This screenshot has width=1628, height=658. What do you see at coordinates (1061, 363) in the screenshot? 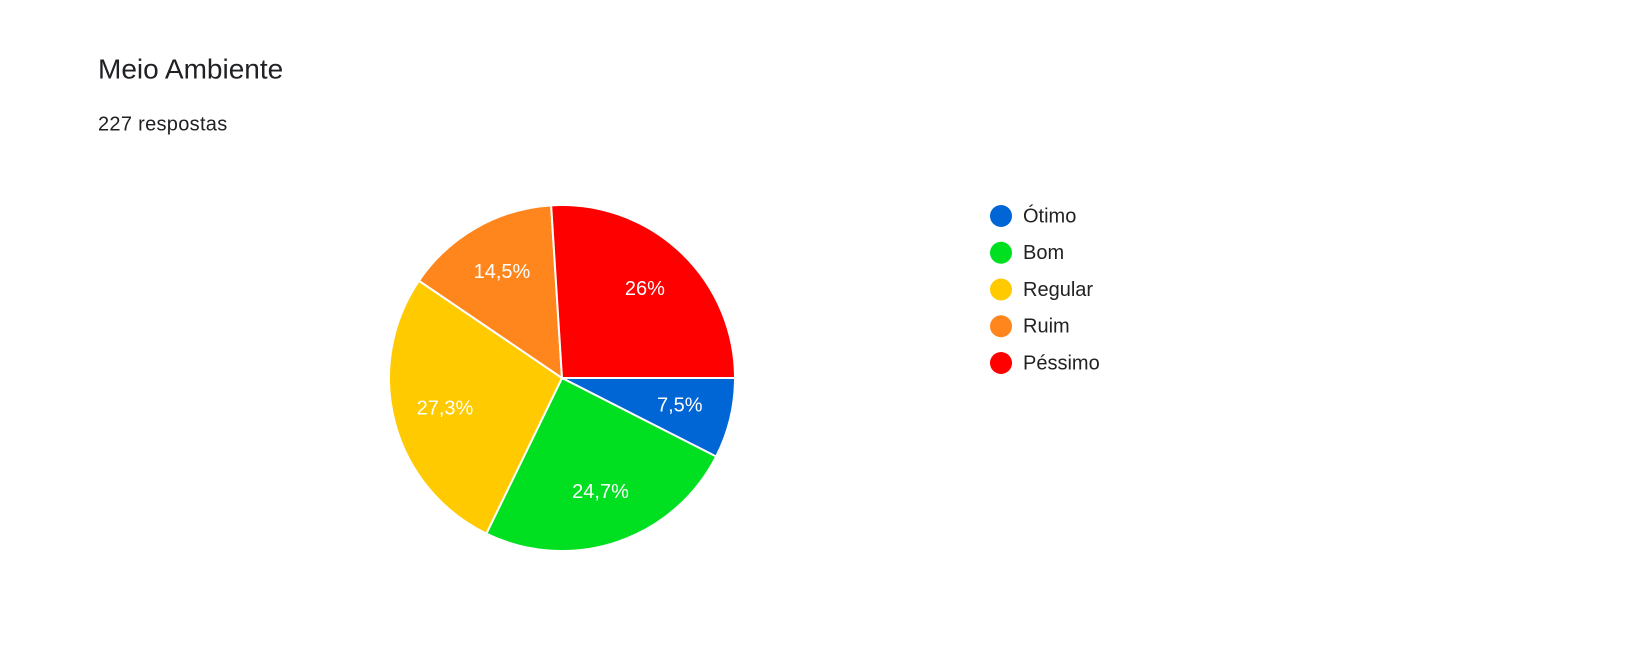
I see `legend-label: Péssimo` at bounding box center [1061, 363].